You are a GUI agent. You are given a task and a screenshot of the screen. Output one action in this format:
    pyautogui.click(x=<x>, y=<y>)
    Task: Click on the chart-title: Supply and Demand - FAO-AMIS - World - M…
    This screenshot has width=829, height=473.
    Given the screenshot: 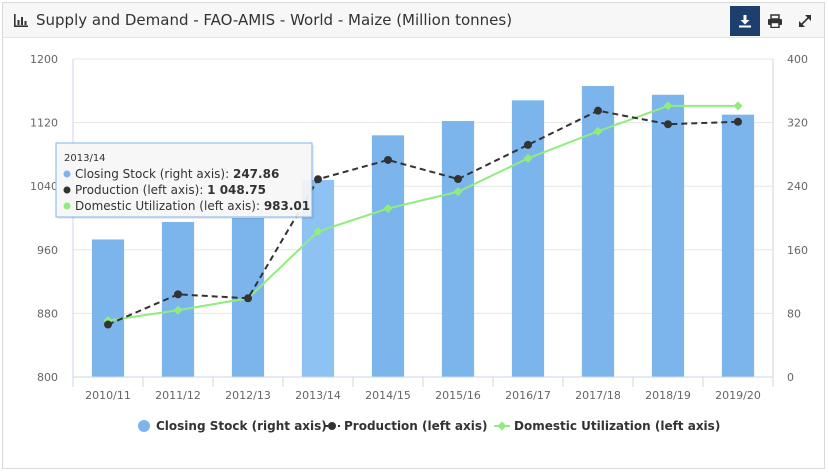 What is the action you would take?
    pyautogui.click(x=274, y=20)
    